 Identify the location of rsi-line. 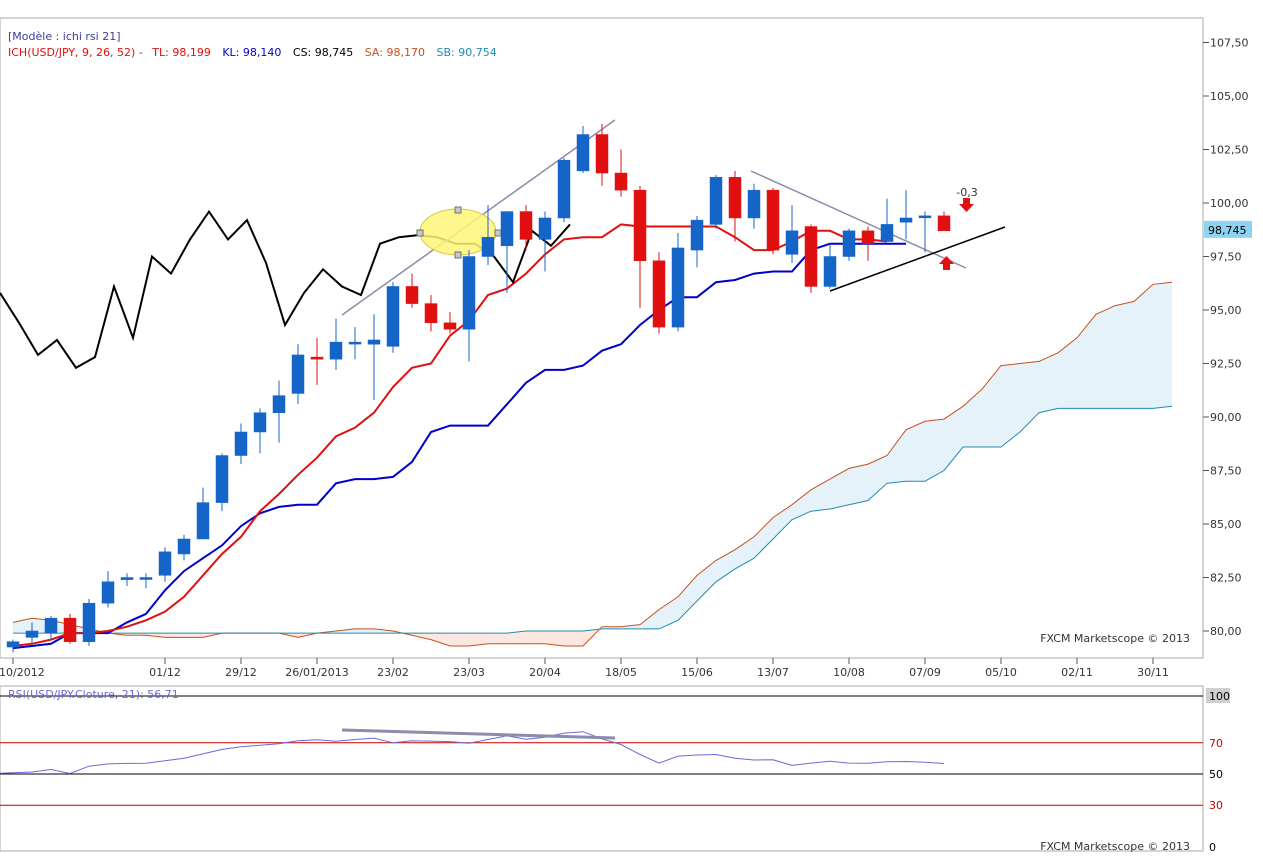
(472, 753).